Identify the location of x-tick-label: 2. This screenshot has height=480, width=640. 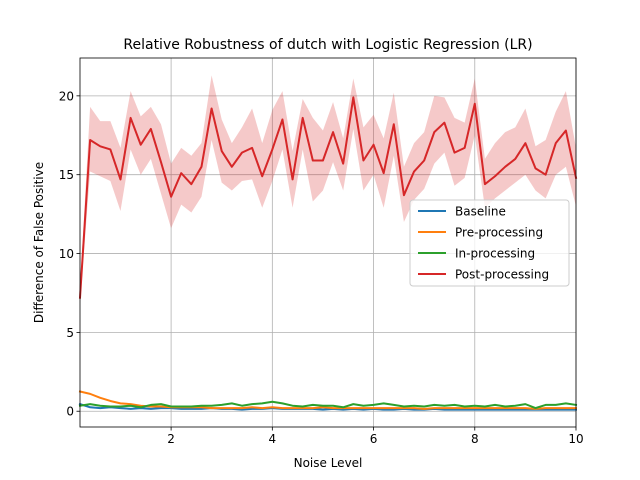
(171, 439).